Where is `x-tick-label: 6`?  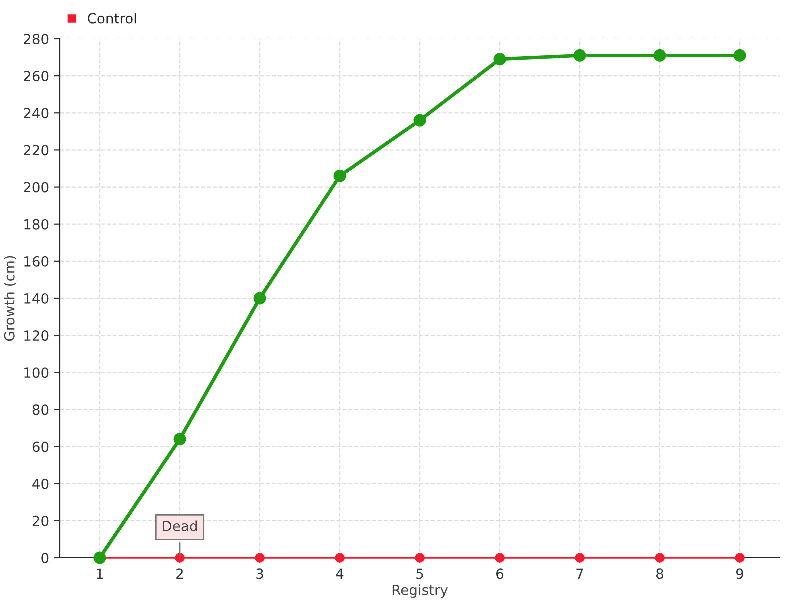 x-tick-label: 6 is located at coordinates (500, 574).